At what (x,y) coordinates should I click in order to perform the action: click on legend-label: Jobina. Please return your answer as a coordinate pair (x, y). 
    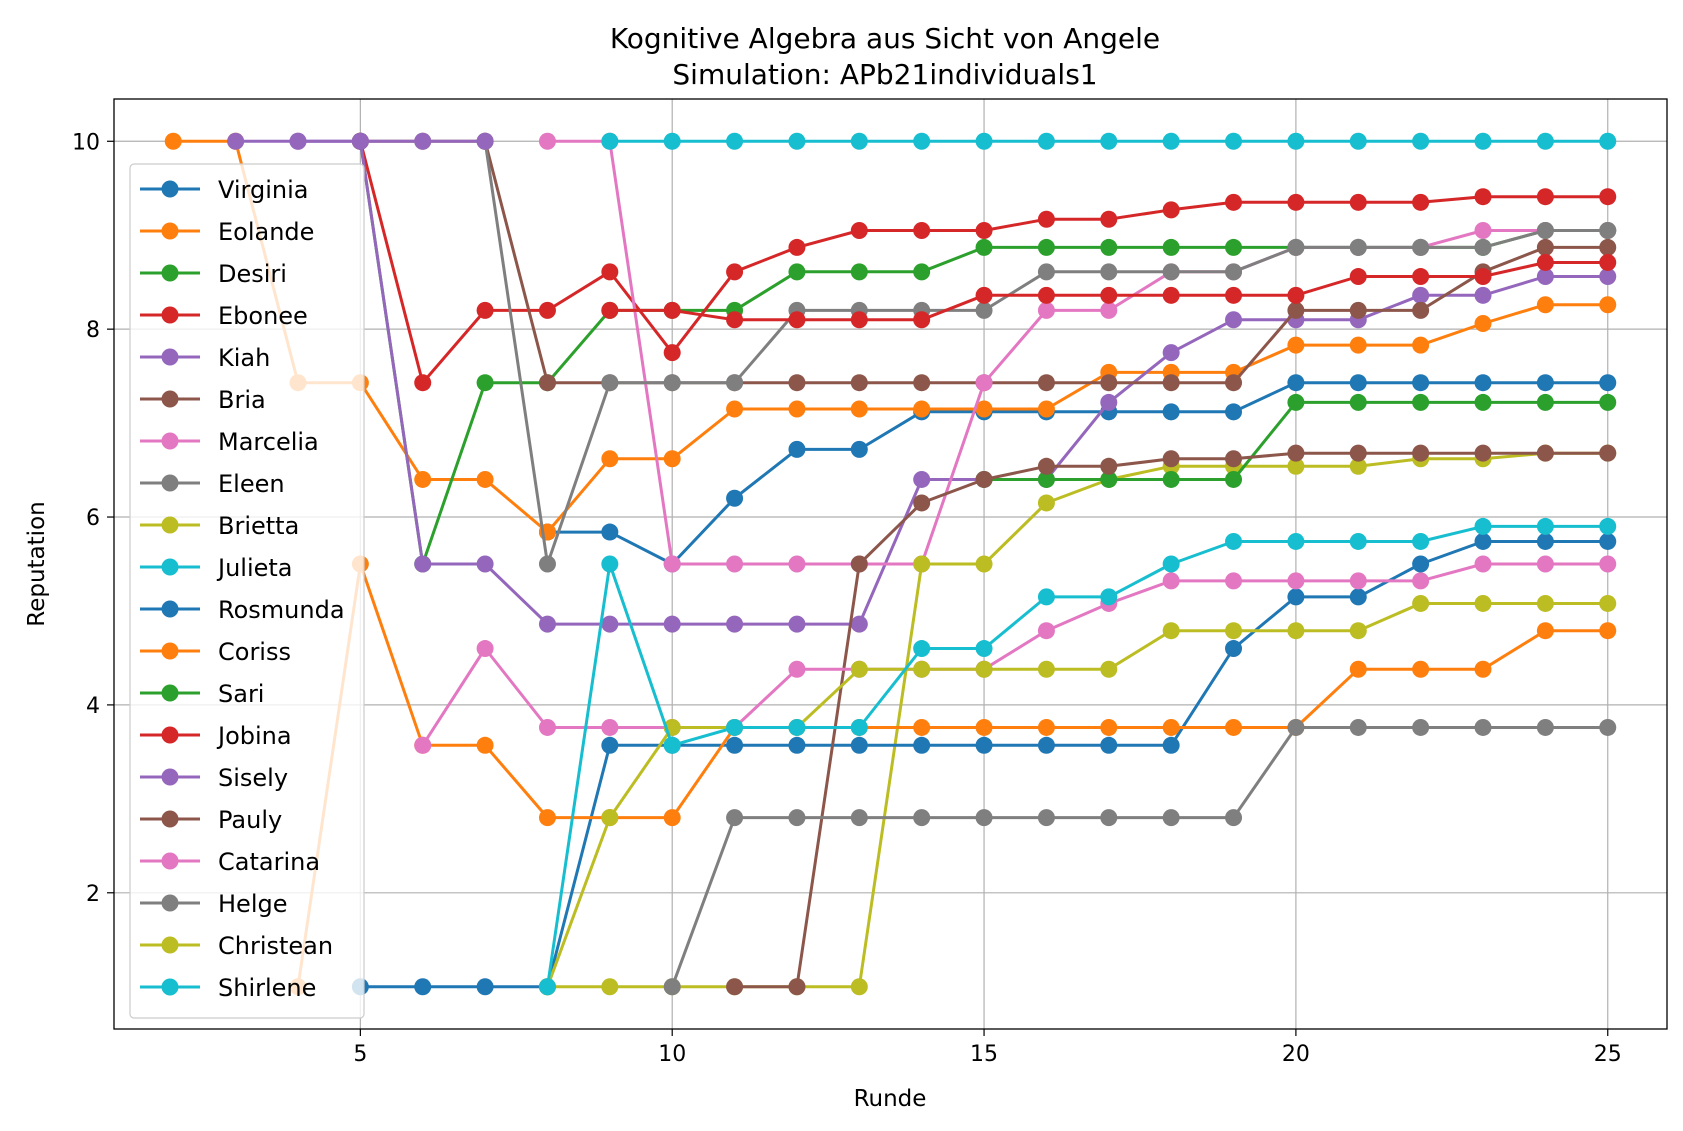
    Looking at the image, I should click on (254, 736).